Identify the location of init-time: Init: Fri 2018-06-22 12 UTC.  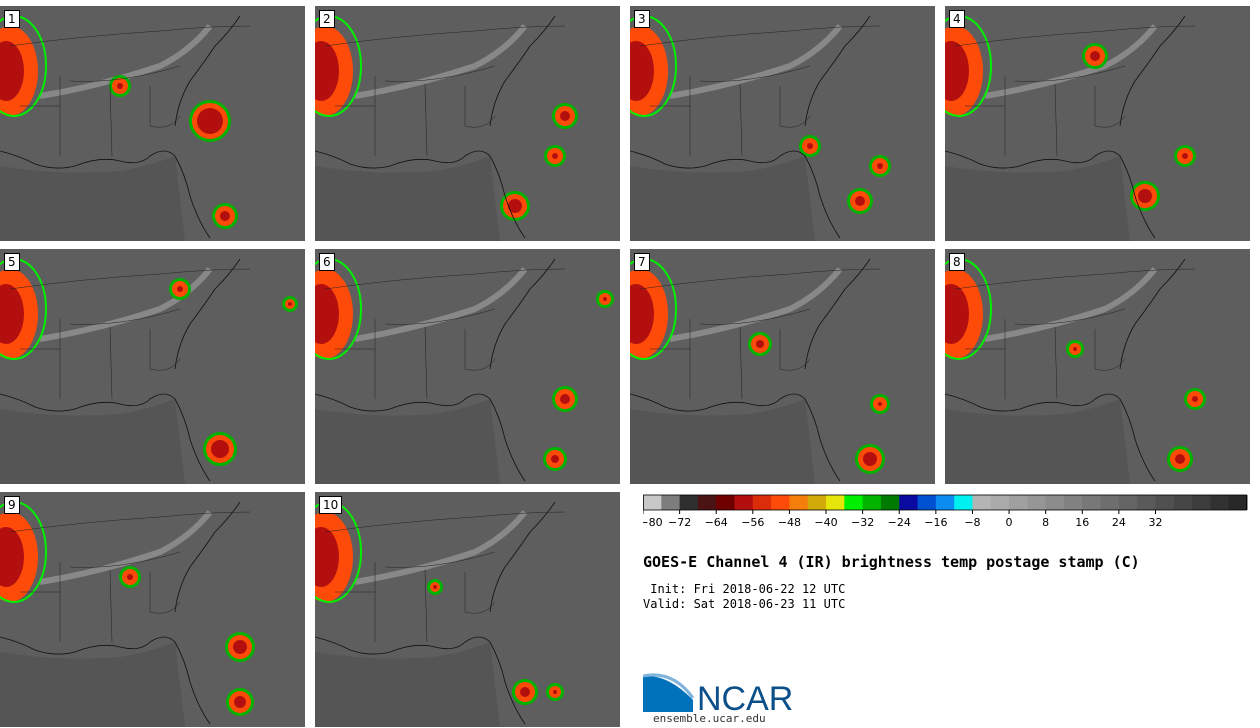
(744, 589).